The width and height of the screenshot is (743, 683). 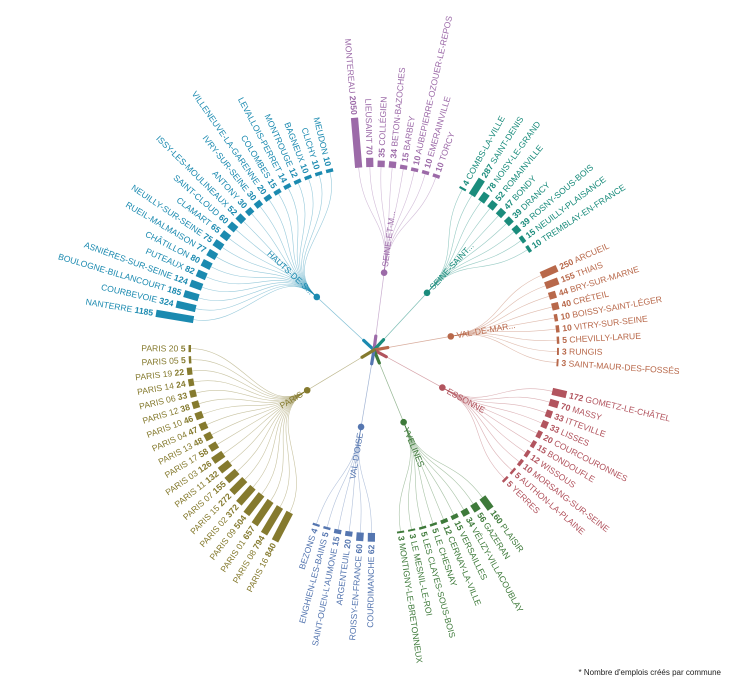 What do you see at coordinates (356, 456) in the screenshot?
I see `group-label: VAL-D'OISE` at bounding box center [356, 456].